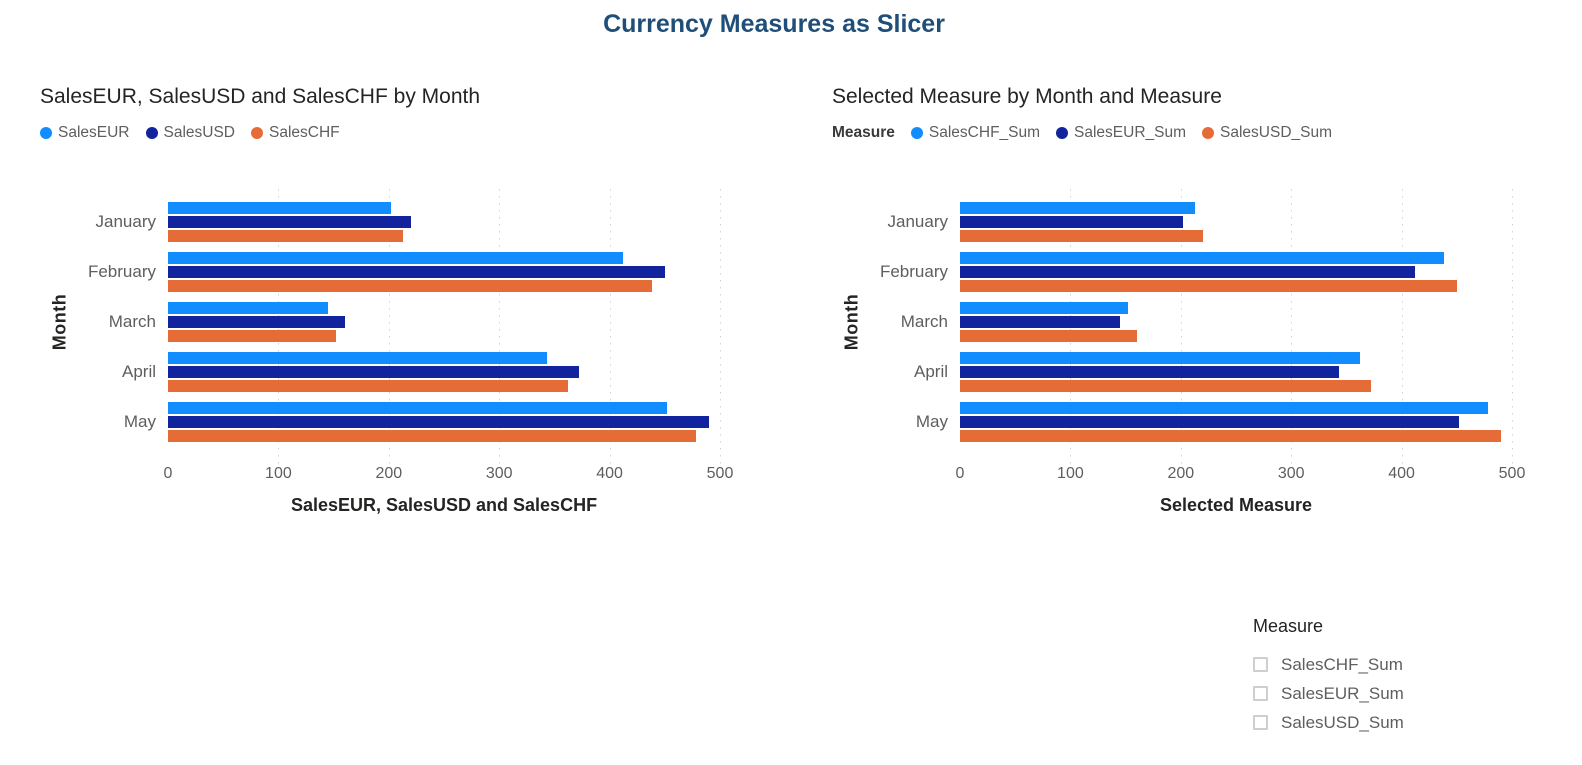 This screenshot has width=1582, height=765. Describe the element at coordinates (416, 272) in the screenshot. I see `bar-salesusd-february` at that location.